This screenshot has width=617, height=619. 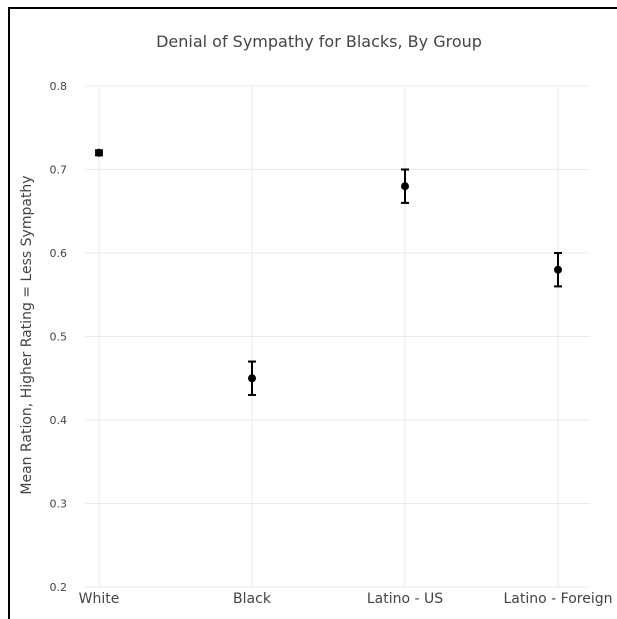 What do you see at coordinates (252, 599) in the screenshot?
I see `x-tick-label: Black` at bounding box center [252, 599].